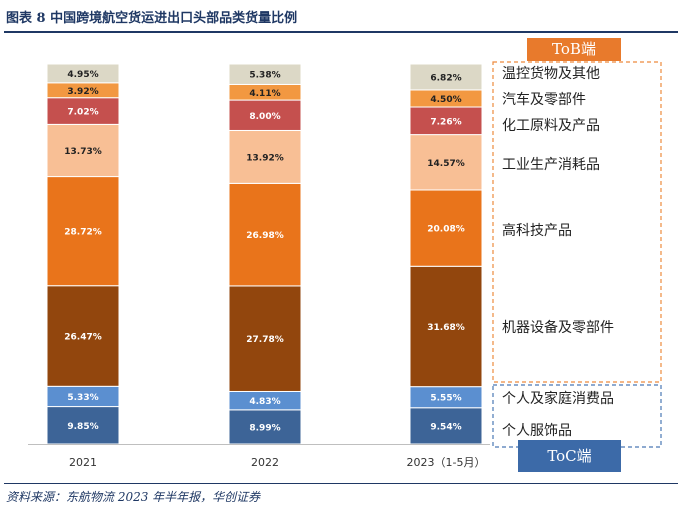 The height and width of the screenshot is (514, 682). Describe the element at coordinates (558, 398) in the screenshot. I see `legend-item: 个人及家庭消费品` at that location.